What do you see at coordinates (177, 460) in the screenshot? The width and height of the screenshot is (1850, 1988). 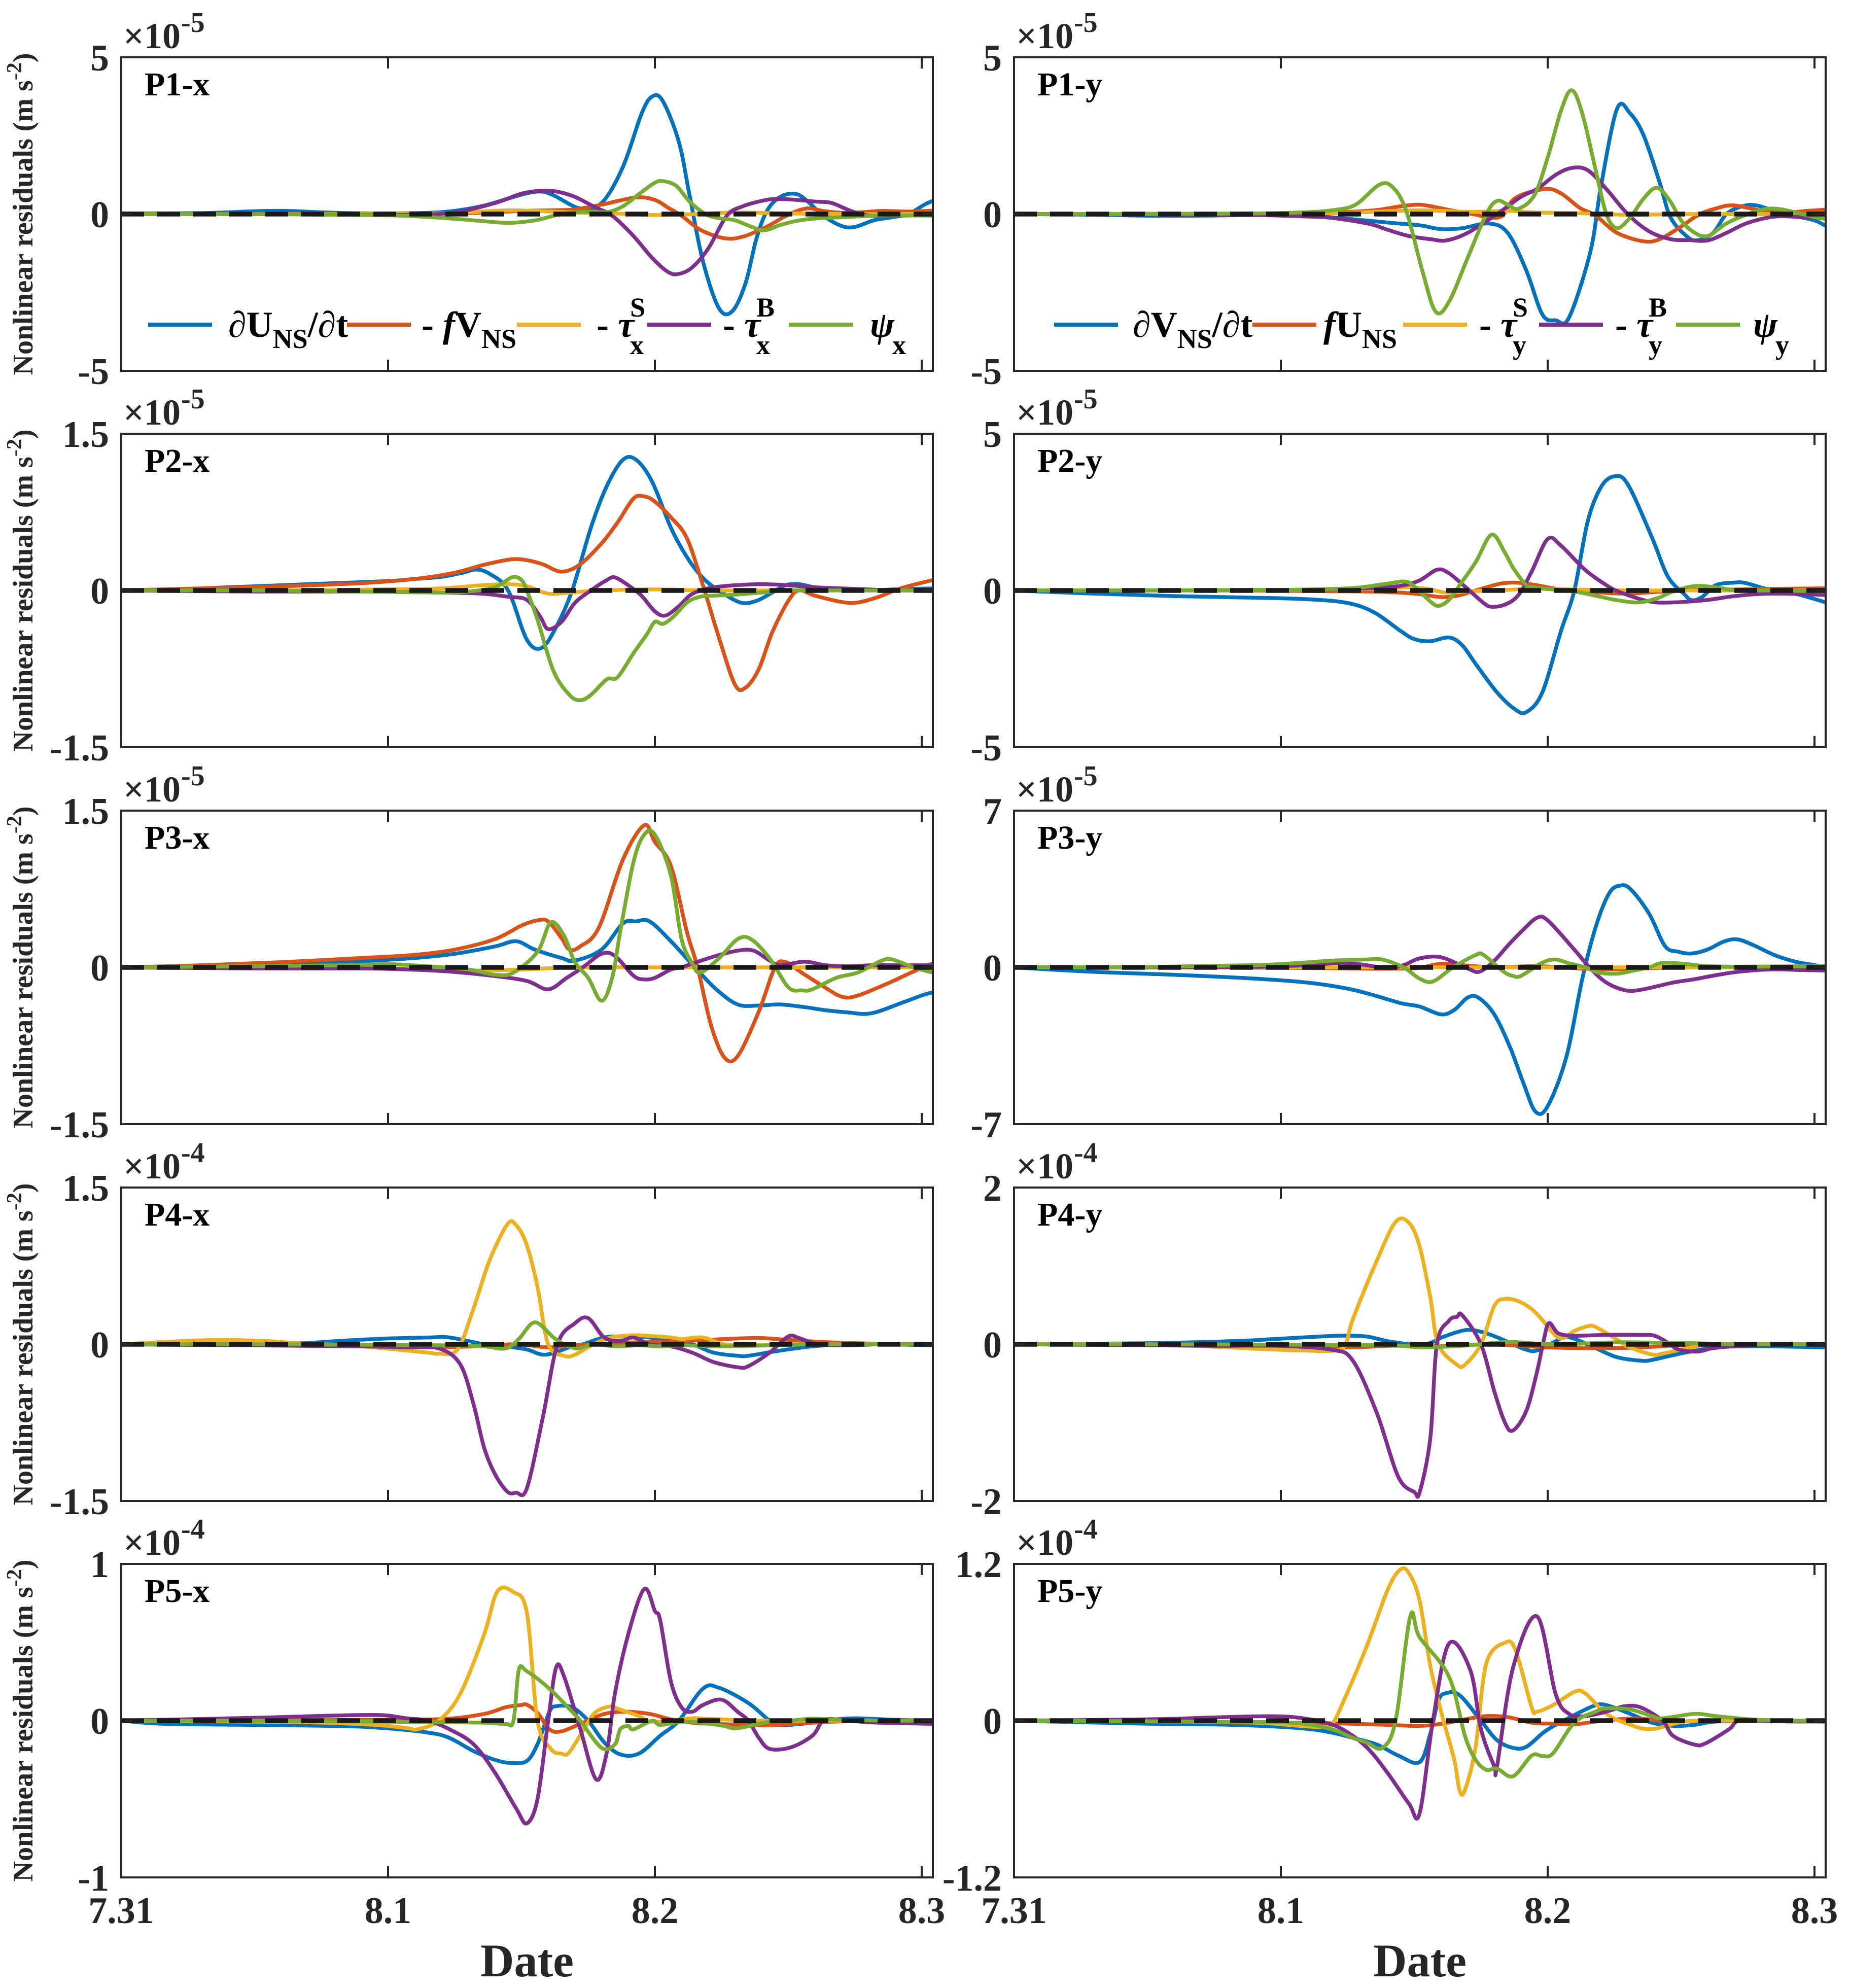 I see `svg-text: P2-x` at bounding box center [177, 460].